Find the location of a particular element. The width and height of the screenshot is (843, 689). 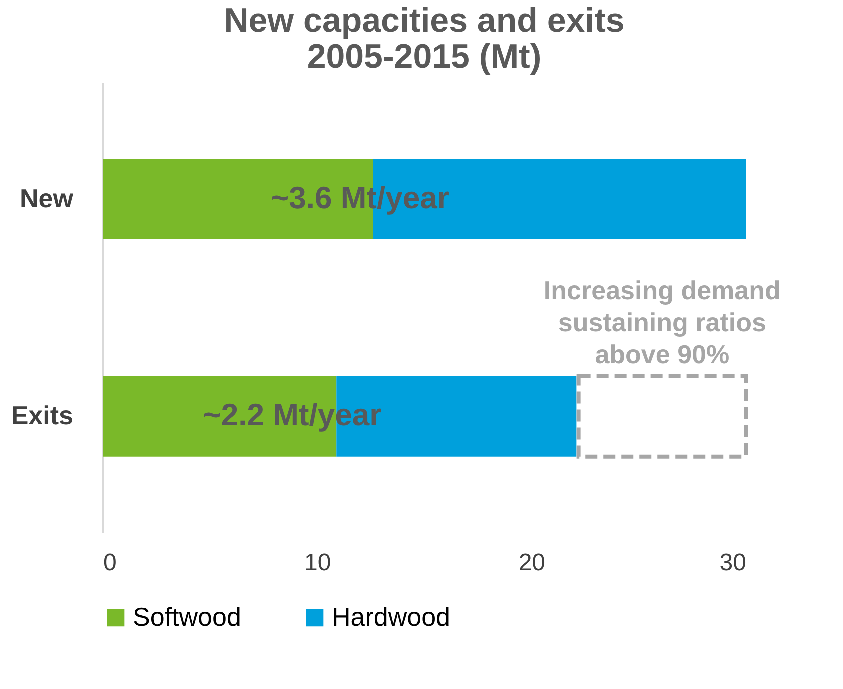

y-tick-label: New is located at coordinates (47, 198).